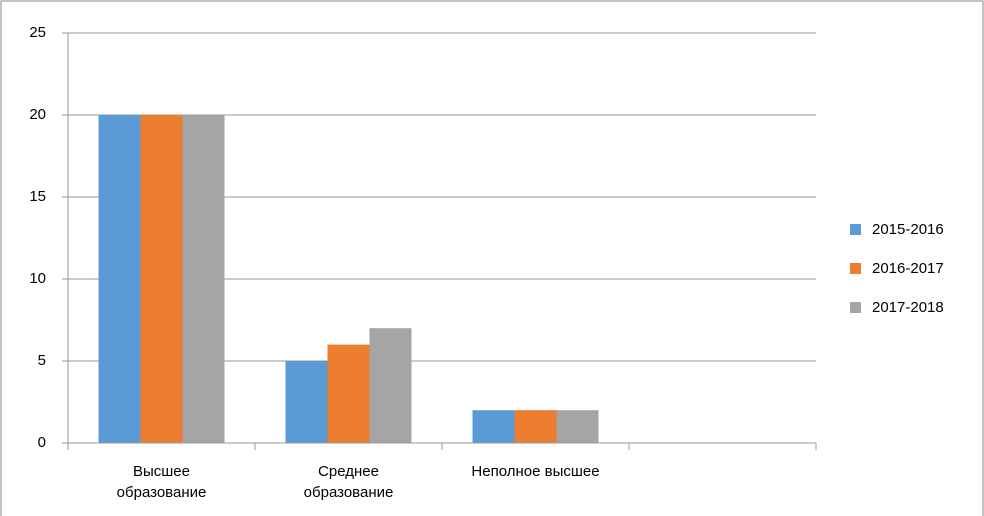  Describe the element at coordinates (908, 307) in the screenshot. I see `legend-label: 2017-2018` at that location.